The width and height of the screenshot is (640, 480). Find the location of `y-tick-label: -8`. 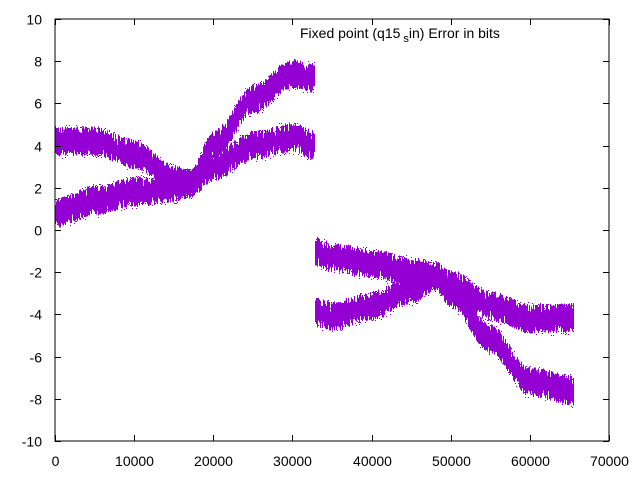

y-tick-label: -8 is located at coordinates (36, 400).